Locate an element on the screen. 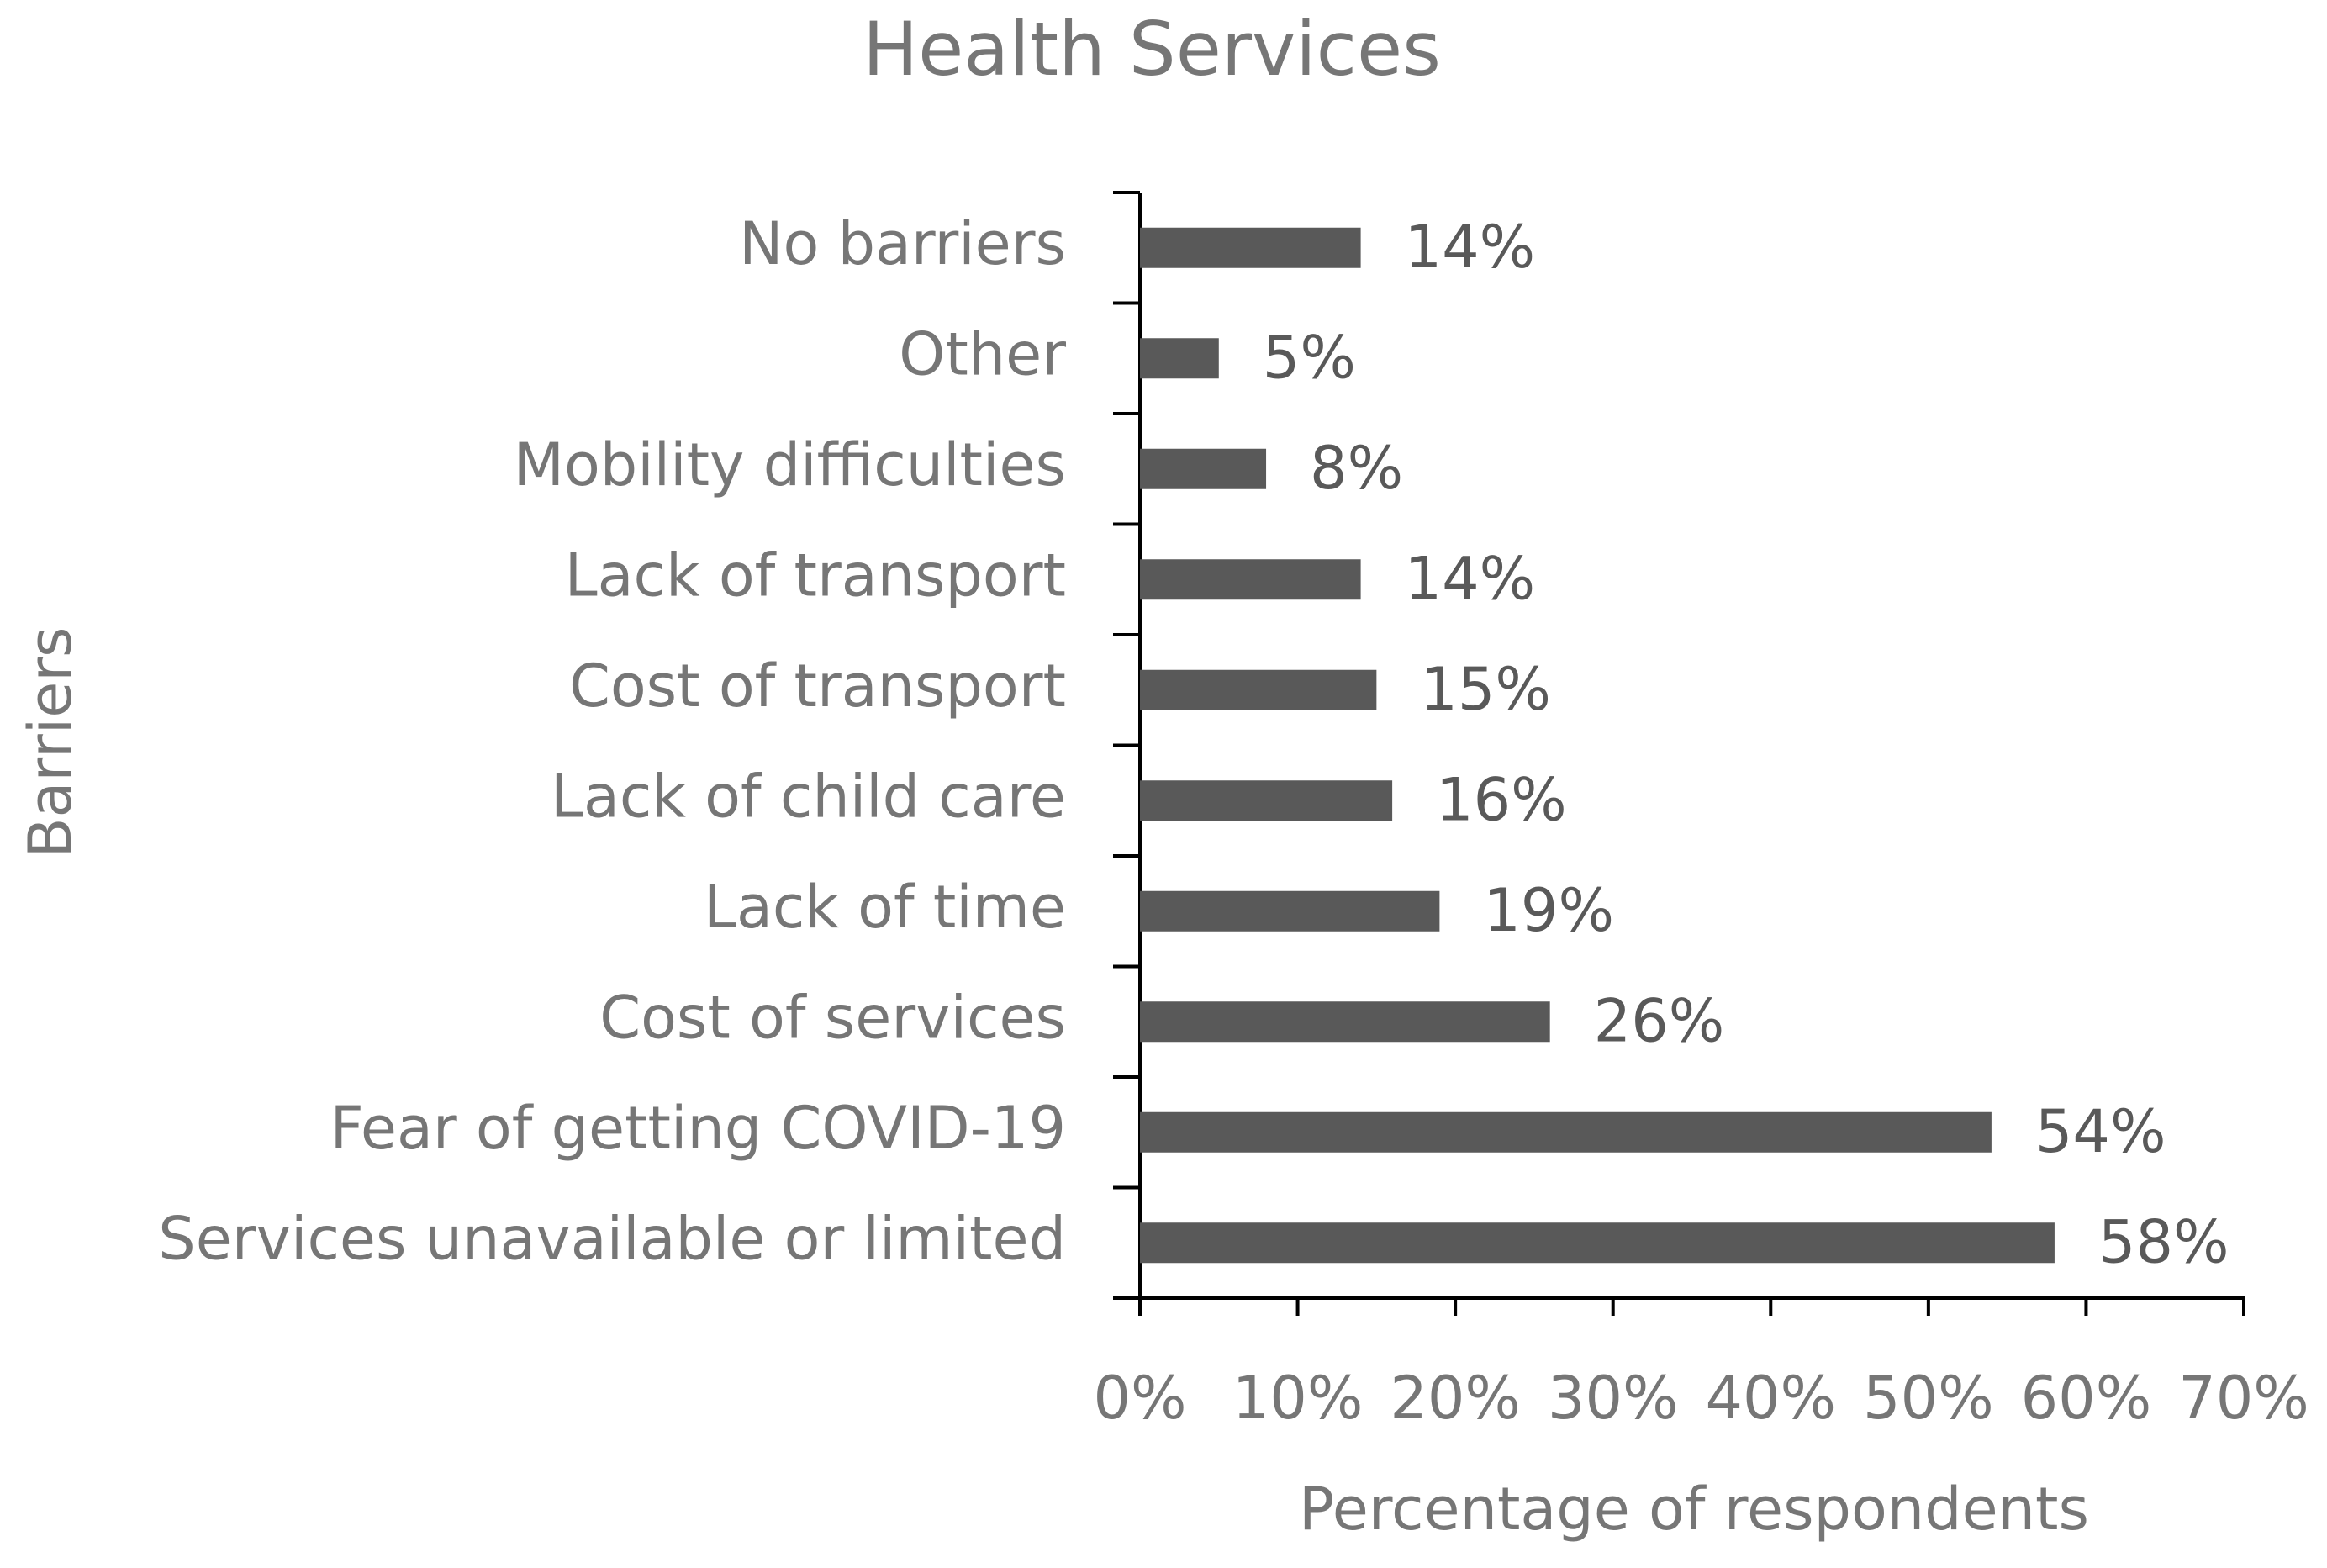 Image resolution: width=2327 pixels, height=1568 pixels. x-tick-label: 30% is located at coordinates (1613, 1399).